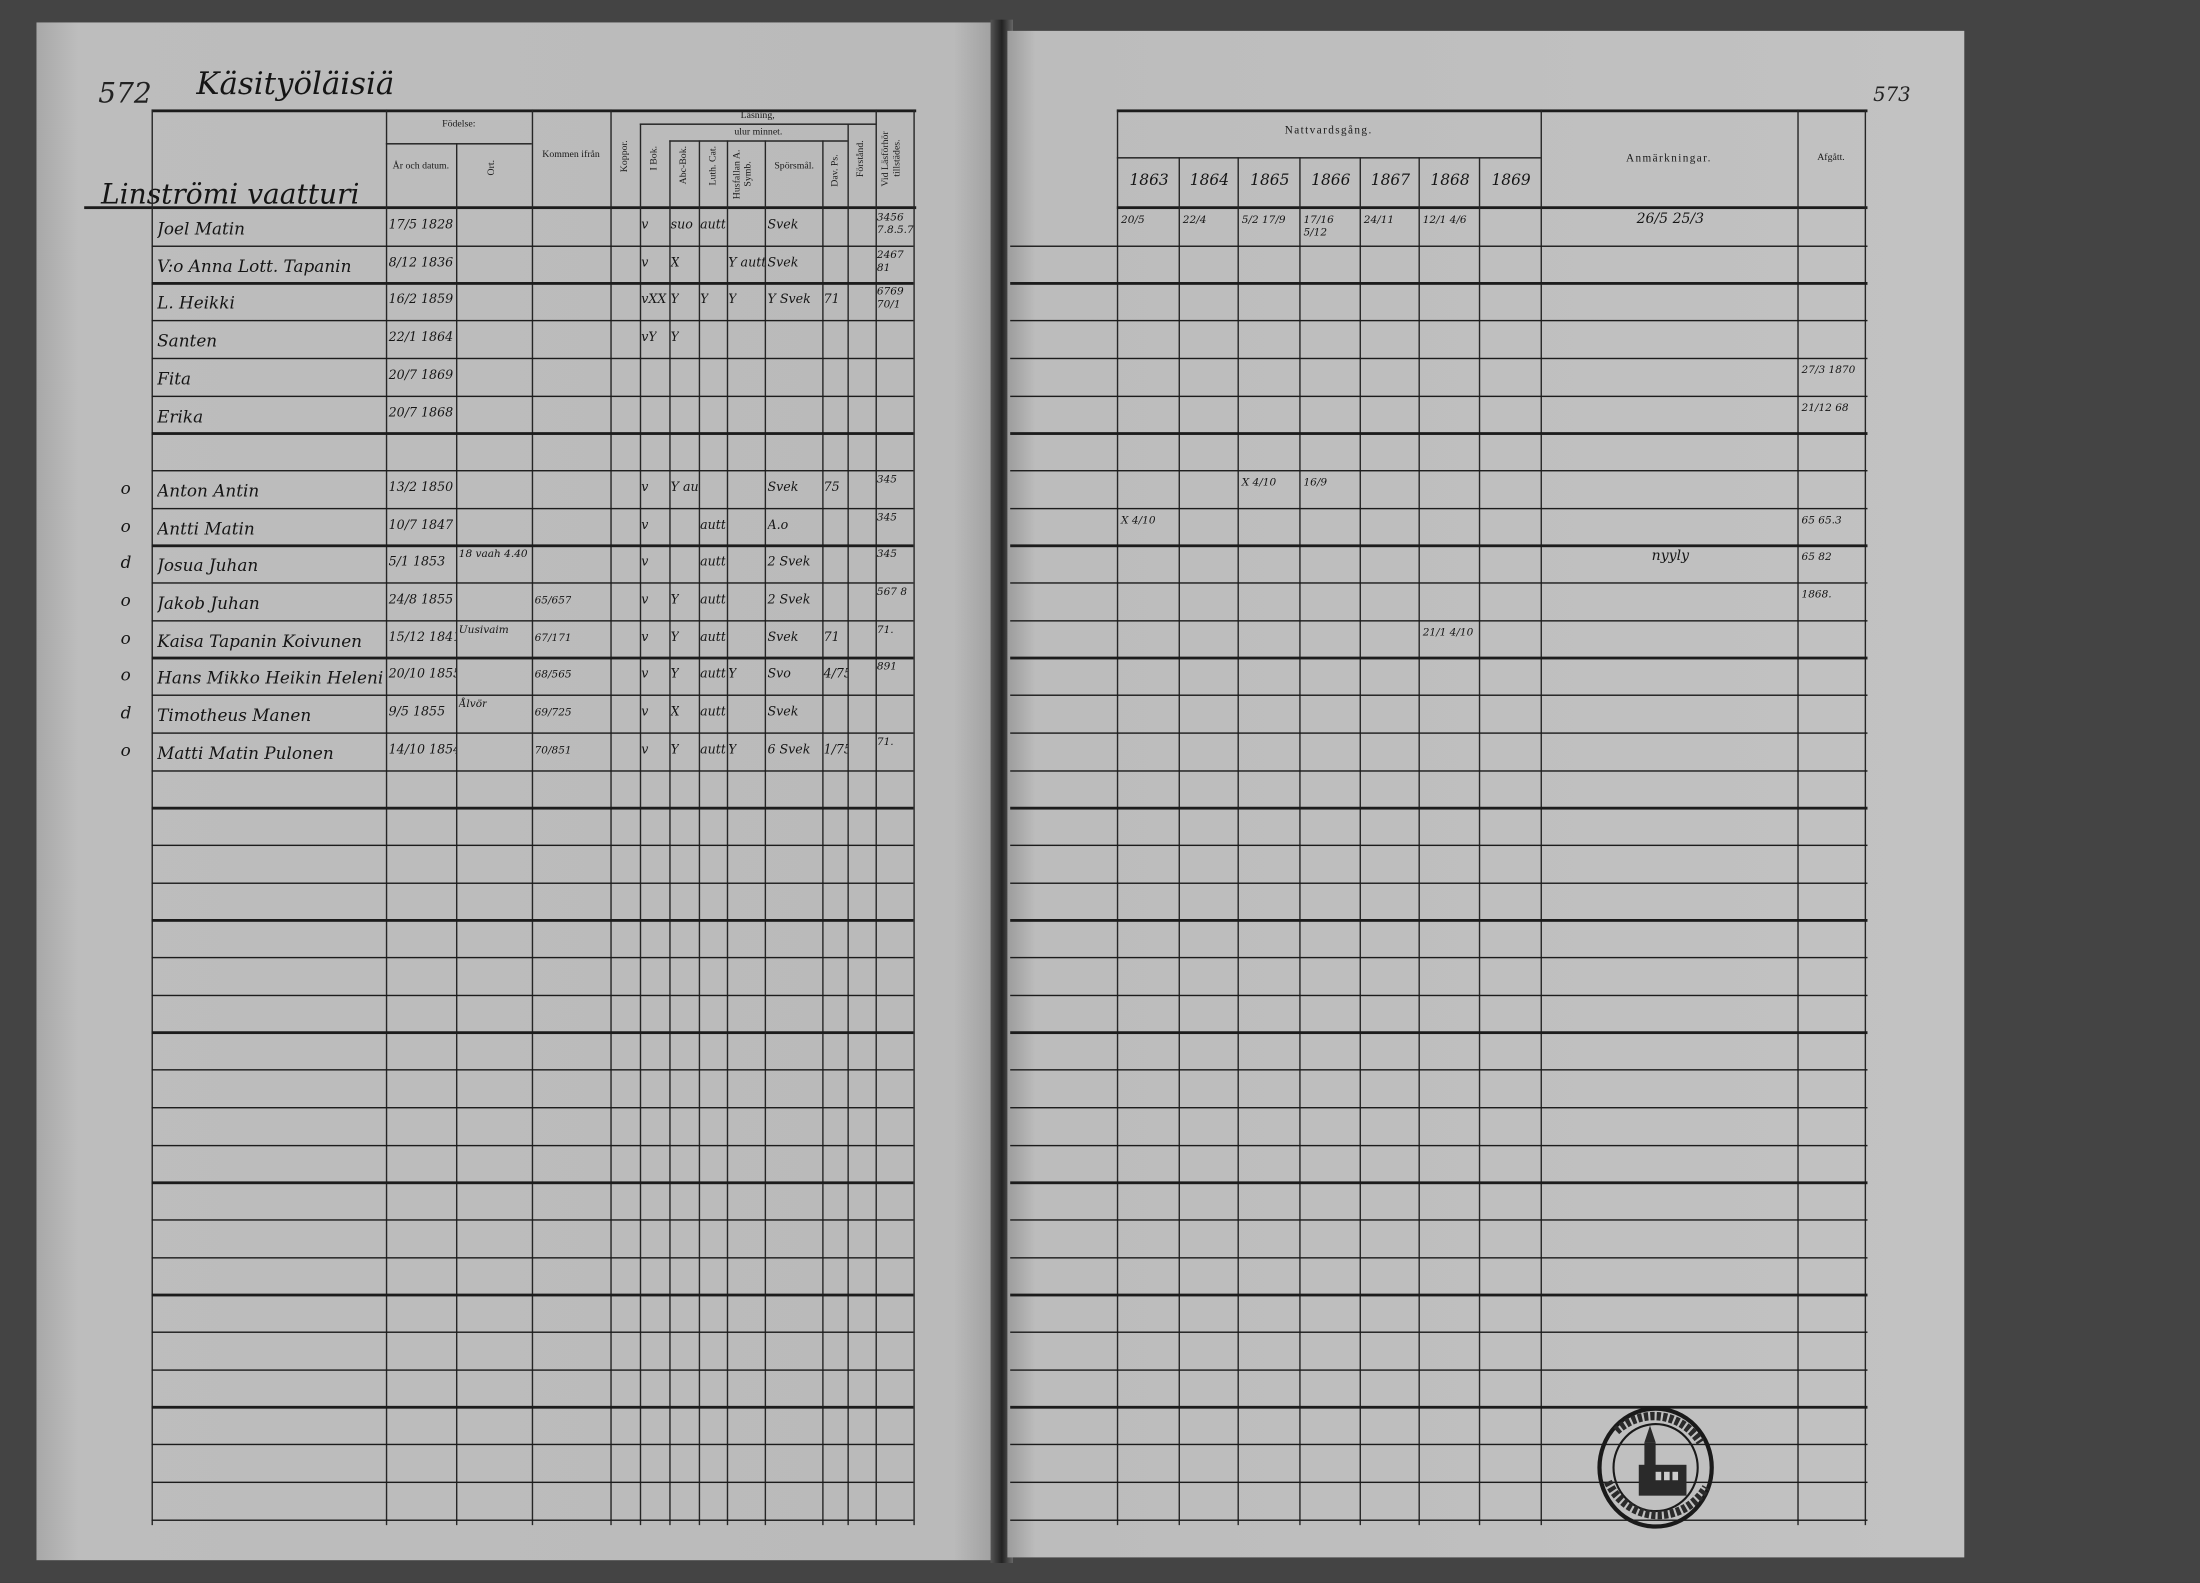 The width and height of the screenshot is (2200, 1583). What do you see at coordinates (1448, 631) in the screenshot?
I see `cell-y1868: 21/1 4/10` at bounding box center [1448, 631].